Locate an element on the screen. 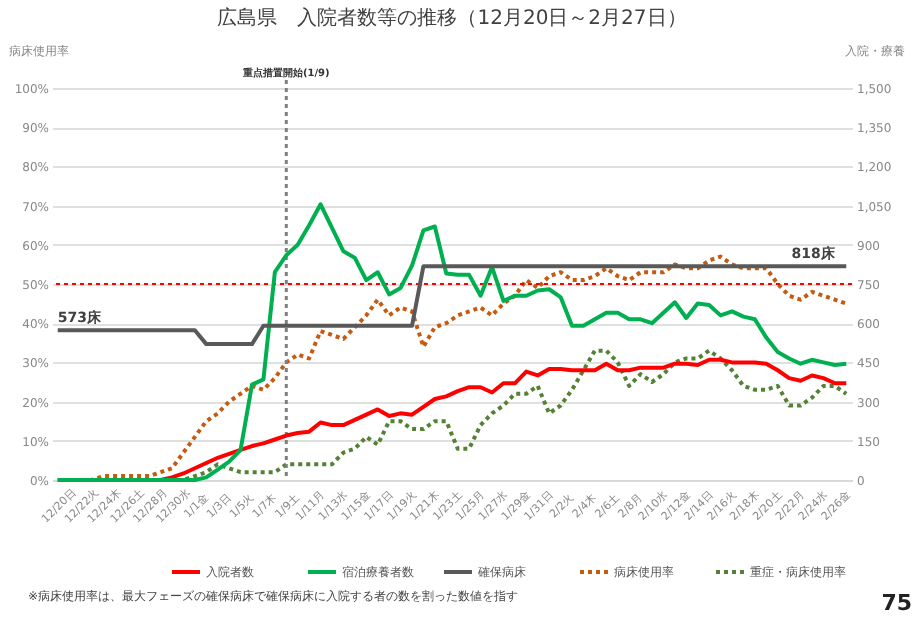 The width and height of the screenshot is (924, 640). line-series is located at coordinates (452, 305).